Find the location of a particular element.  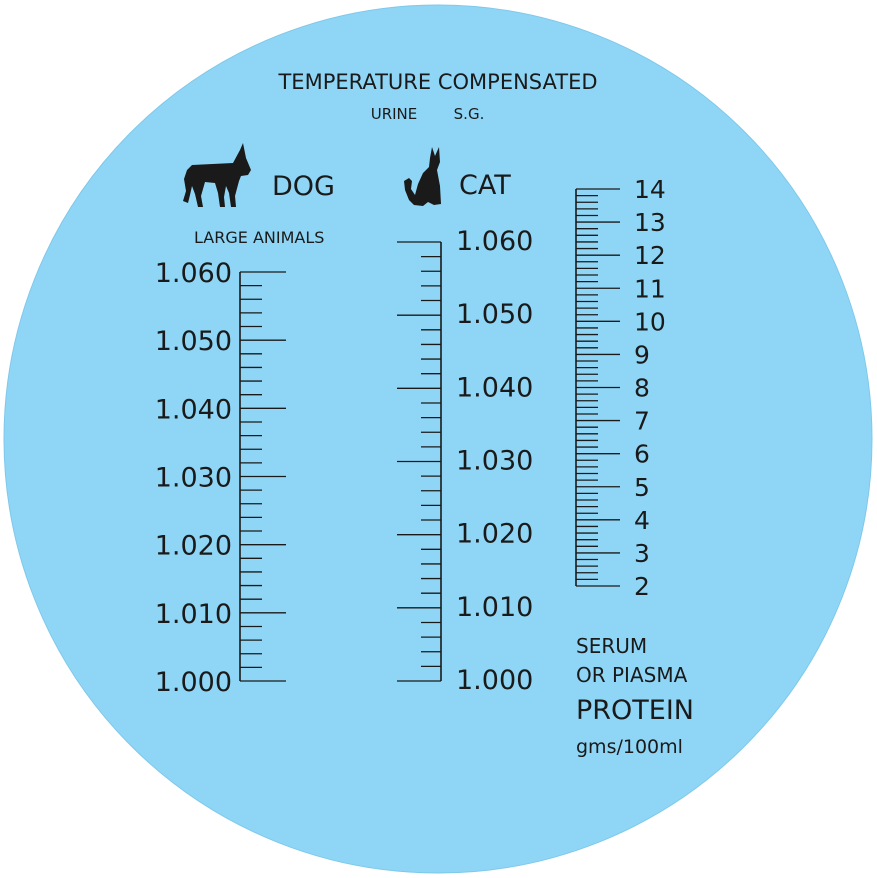

cat-scale-label: 1.050 is located at coordinates (494, 314).